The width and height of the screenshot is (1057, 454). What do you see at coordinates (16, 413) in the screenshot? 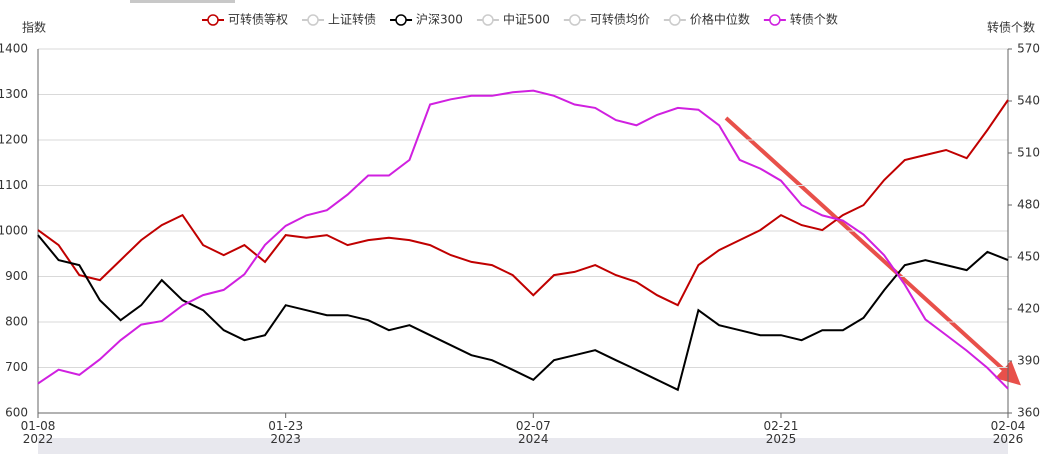
I see `y-tick-label: 600` at bounding box center [16, 413].